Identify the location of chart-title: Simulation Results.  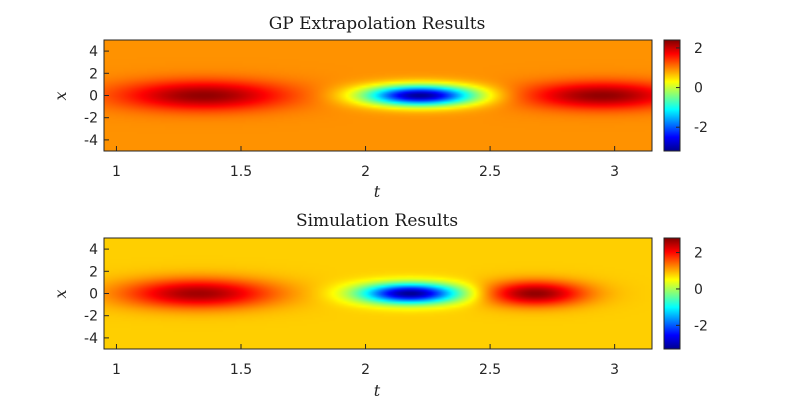
(377, 221).